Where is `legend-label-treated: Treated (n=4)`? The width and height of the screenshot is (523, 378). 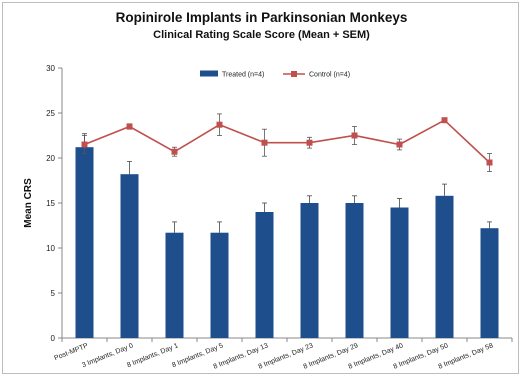
legend-label-treated: Treated (n=4) is located at coordinates (243, 75).